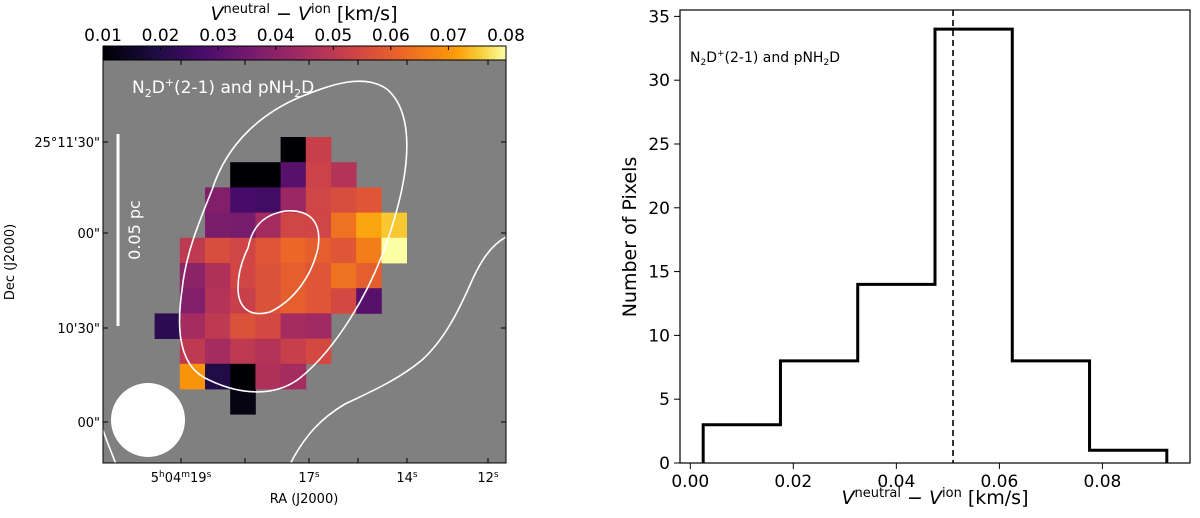  What do you see at coordinates (304, 13) in the screenshot?
I see `colorbar-label: Vneutral − Vion [km/s]` at bounding box center [304, 13].